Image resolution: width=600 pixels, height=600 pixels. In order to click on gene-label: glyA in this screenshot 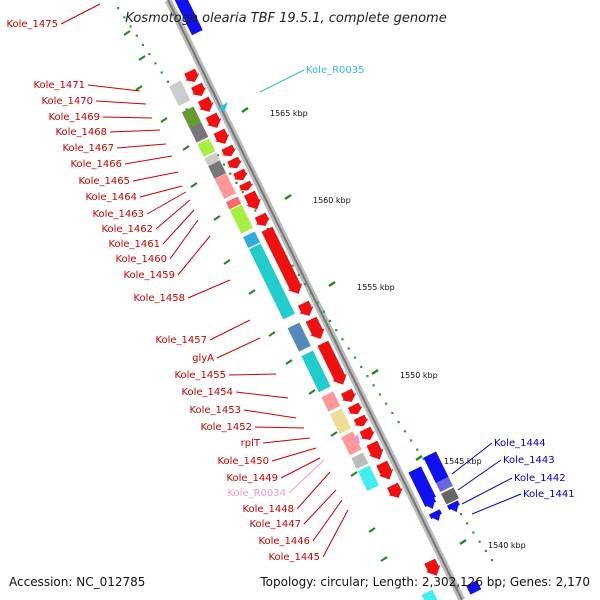, I will do `click(203, 358)`.